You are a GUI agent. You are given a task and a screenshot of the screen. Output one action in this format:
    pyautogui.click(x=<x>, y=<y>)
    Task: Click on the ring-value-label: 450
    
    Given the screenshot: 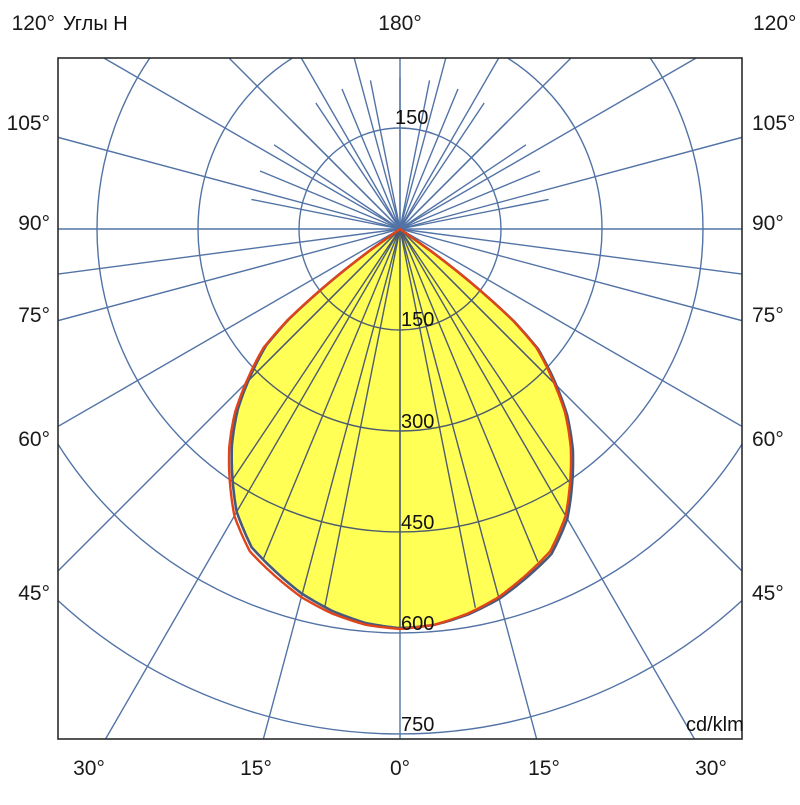 What is the action you would take?
    pyautogui.click(x=417, y=523)
    